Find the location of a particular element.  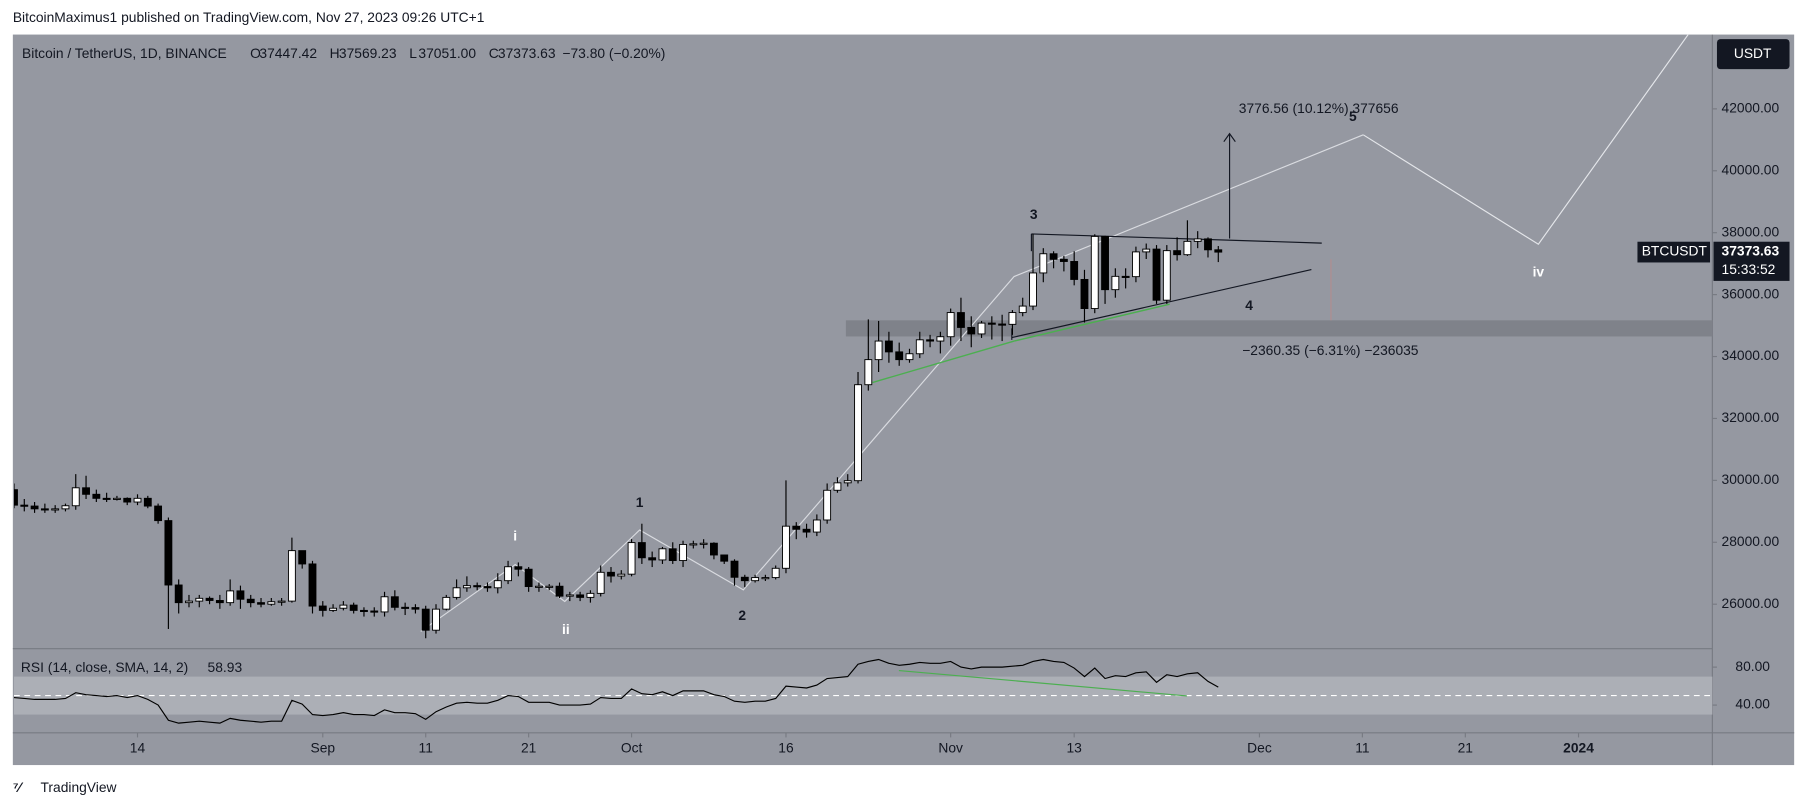

rsi-divergence is located at coordinates (1042, 683).